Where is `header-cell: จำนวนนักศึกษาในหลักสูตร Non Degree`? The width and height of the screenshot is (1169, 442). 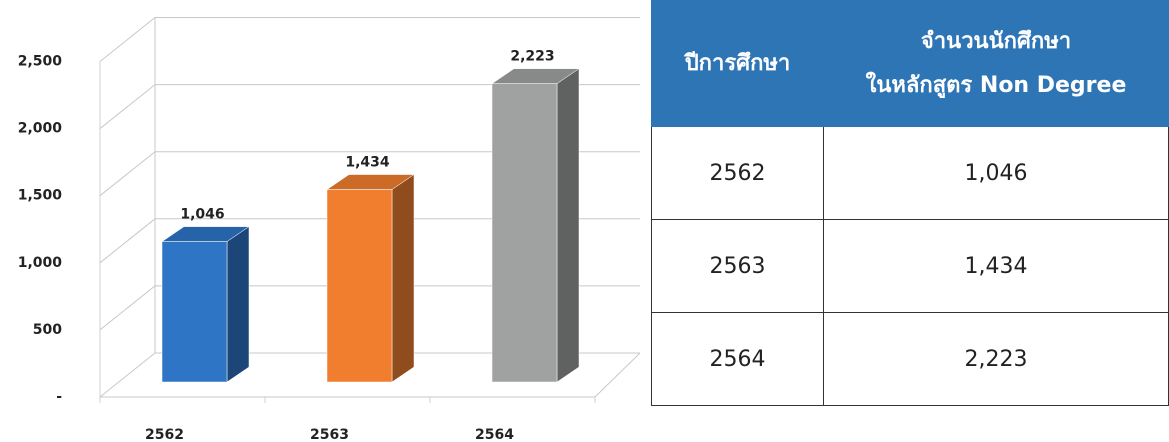 header-cell: จำนวนนักศึกษาในหลักสูตร Non Degree is located at coordinates (996, 63).